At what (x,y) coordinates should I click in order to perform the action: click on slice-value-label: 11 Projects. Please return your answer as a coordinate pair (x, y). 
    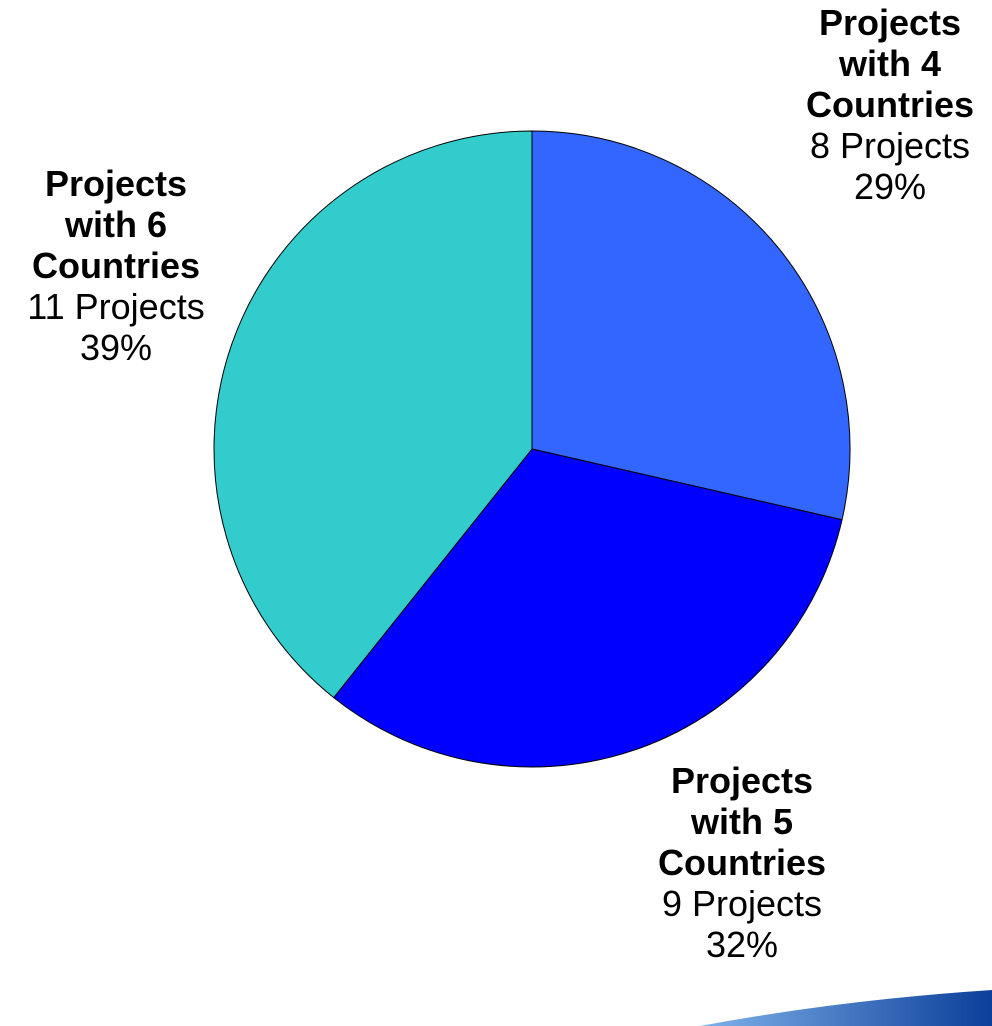
    Looking at the image, I should click on (116, 306).